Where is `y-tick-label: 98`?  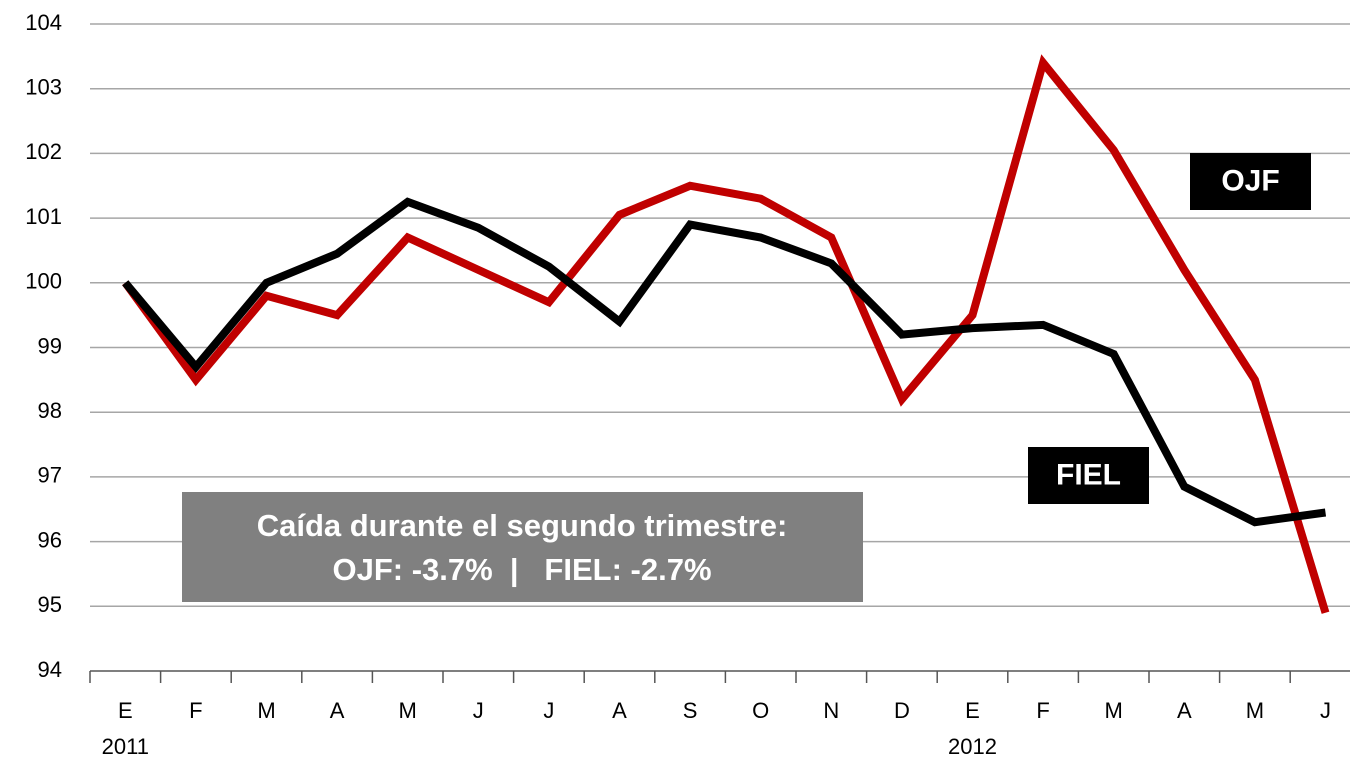 y-tick-label: 98 is located at coordinates (50, 410).